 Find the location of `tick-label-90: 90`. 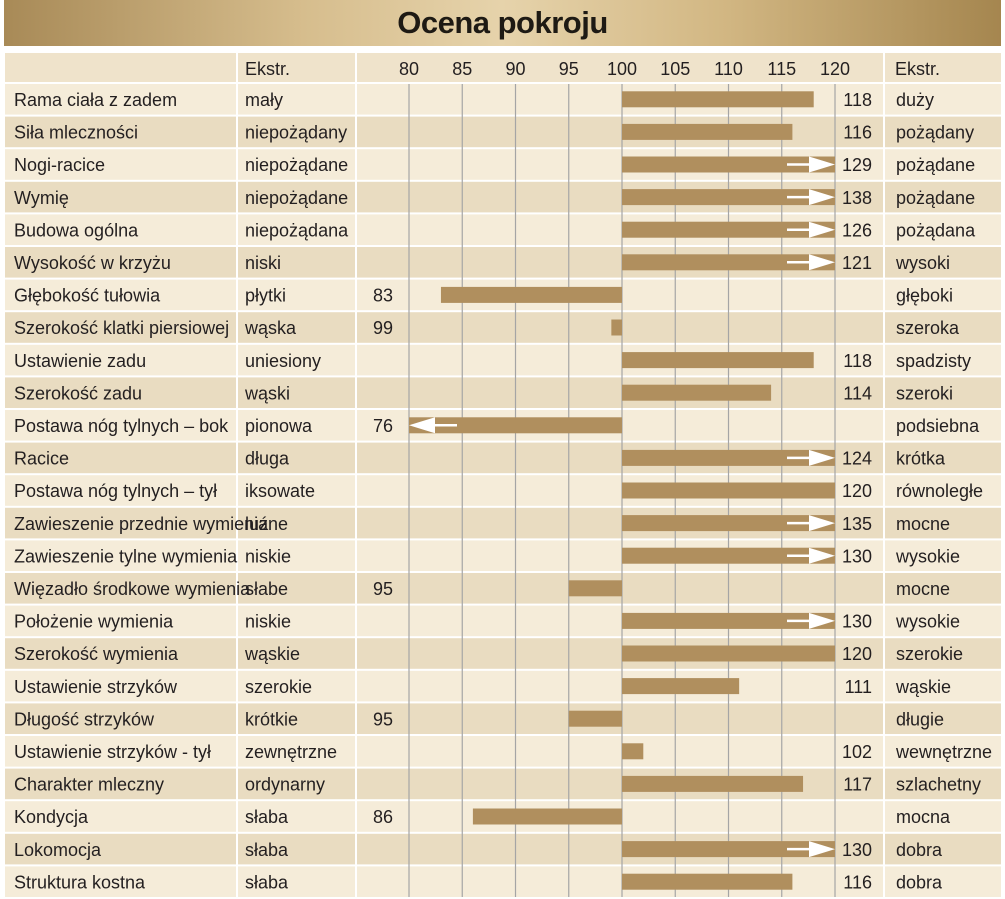

tick-label-90: 90 is located at coordinates (515, 69).